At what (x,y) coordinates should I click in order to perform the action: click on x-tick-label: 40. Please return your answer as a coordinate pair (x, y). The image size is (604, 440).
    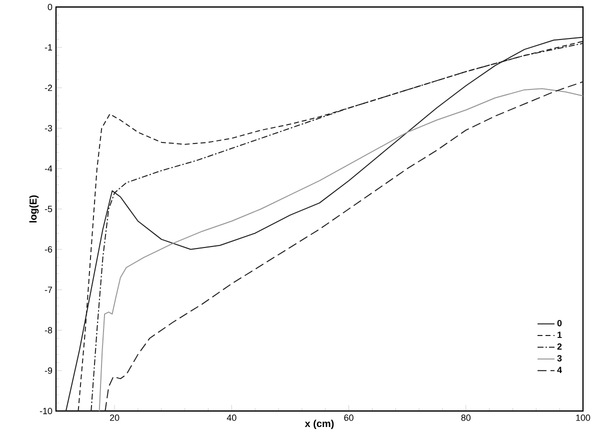
    Looking at the image, I should click on (231, 417).